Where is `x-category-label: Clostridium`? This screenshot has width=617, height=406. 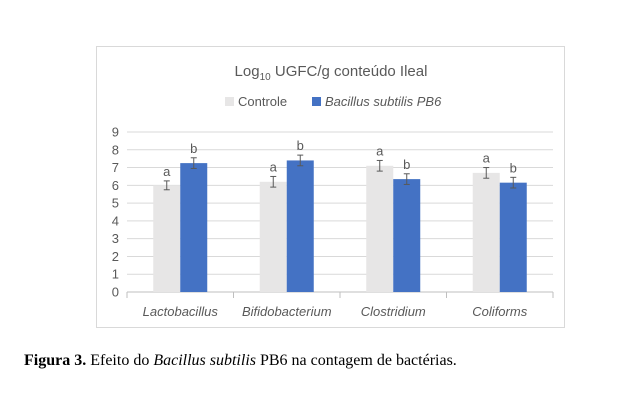 x-category-label: Clostridium is located at coordinates (393, 311).